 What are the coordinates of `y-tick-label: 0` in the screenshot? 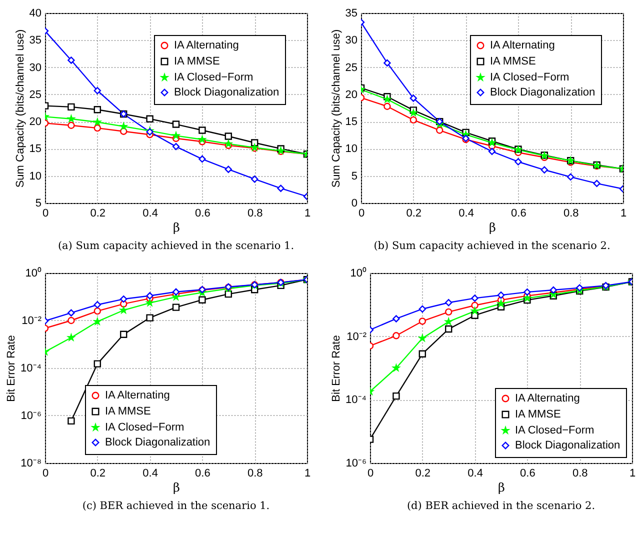 It's located at (354, 204).